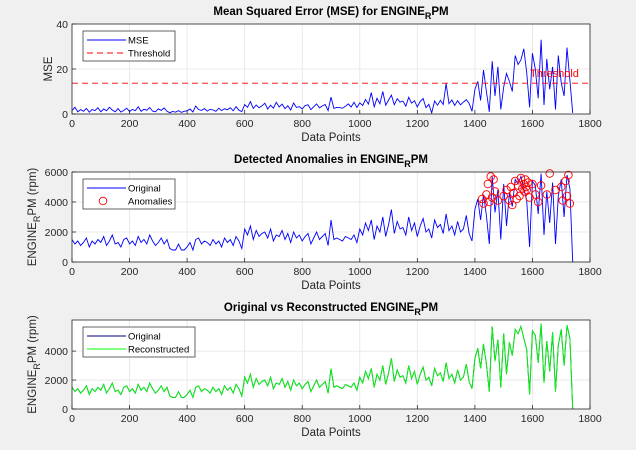 Image resolution: width=636 pixels, height=450 pixels. What do you see at coordinates (158, 350) in the screenshot?
I see `legend-entry-label: Reconstructed` at bounding box center [158, 350].